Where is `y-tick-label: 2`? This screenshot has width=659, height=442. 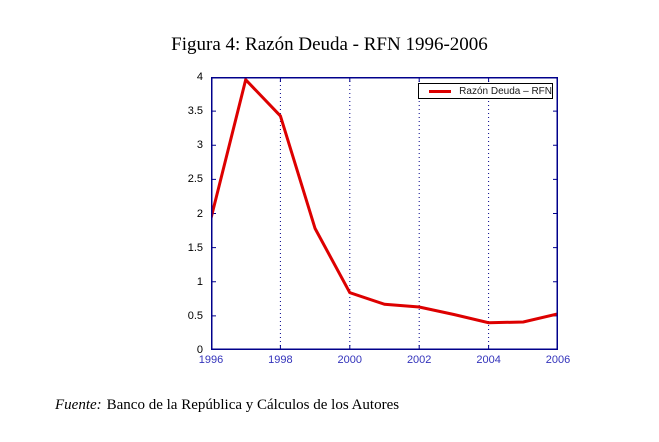
y-tick-label: 2 is located at coordinates (199, 213).